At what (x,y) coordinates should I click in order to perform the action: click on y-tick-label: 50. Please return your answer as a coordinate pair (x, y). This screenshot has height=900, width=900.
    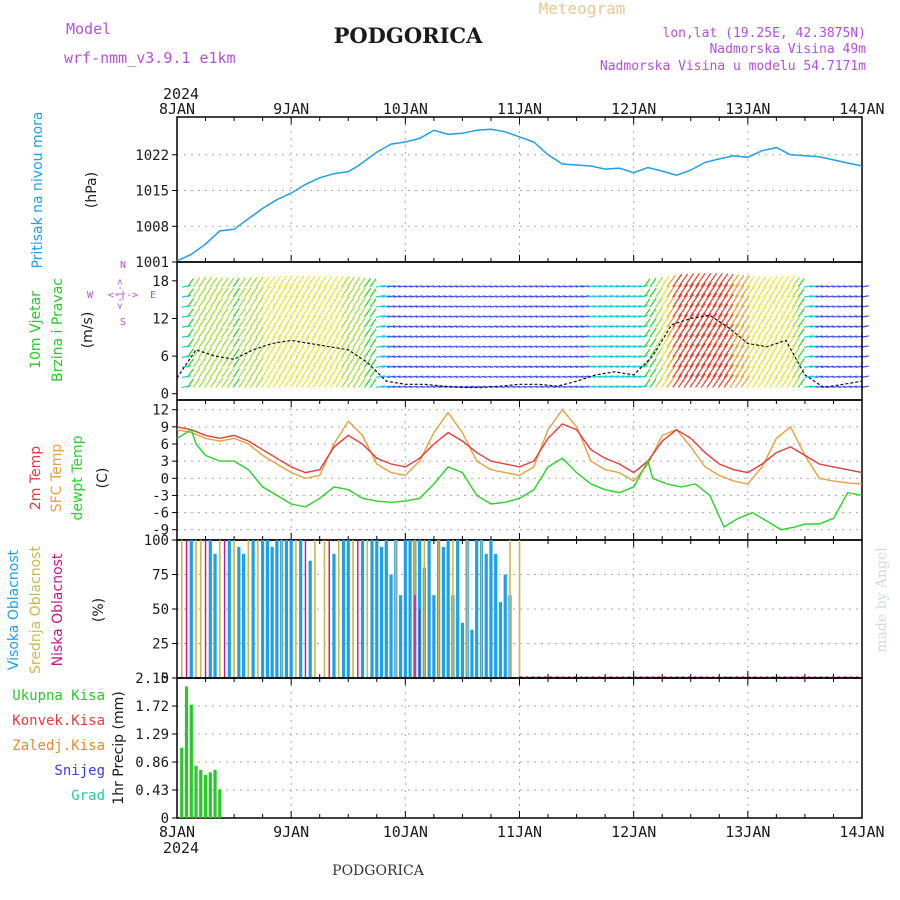
    Looking at the image, I should click on (160, 610).